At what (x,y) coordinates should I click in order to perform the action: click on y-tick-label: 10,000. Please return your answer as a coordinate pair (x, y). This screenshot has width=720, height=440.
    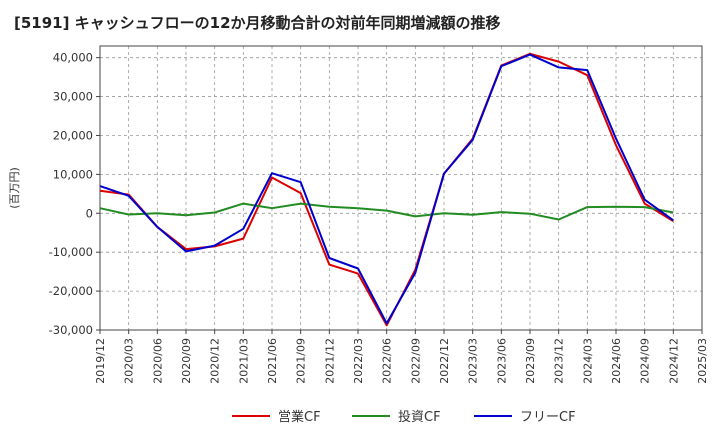
    Looking at the image, I should click on (73, 174).